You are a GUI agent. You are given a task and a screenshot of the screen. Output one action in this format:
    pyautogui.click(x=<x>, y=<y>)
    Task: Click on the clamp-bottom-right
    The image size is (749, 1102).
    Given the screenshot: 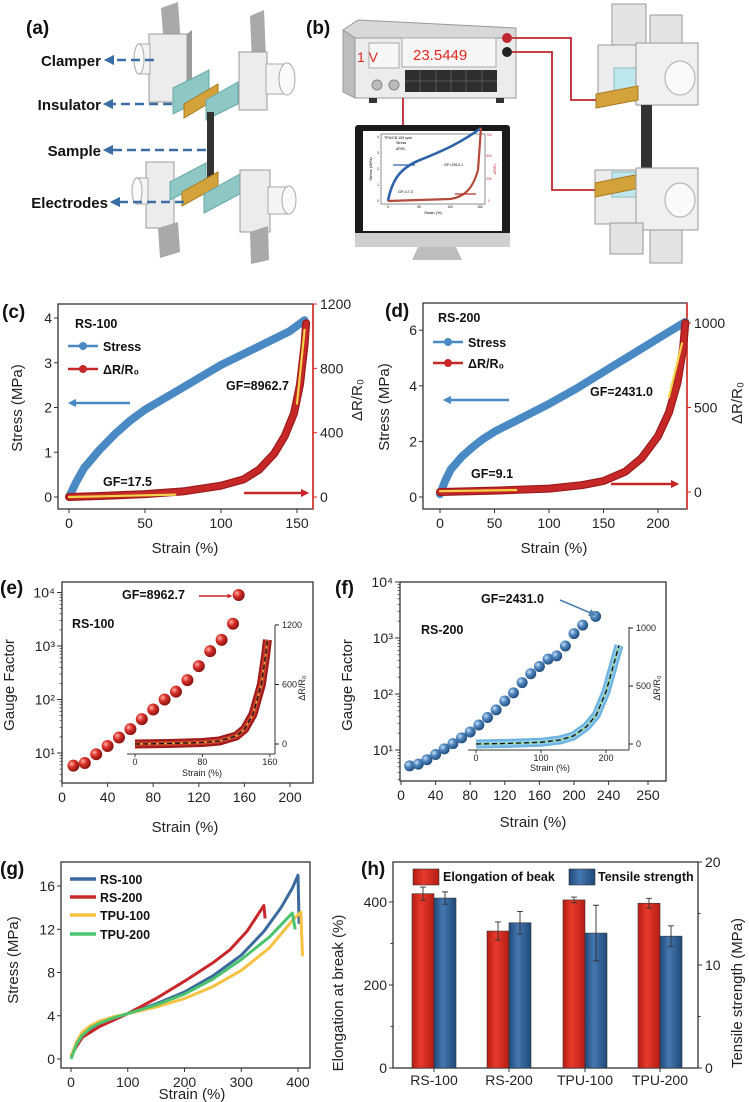 What is the action you would take?
    pyautogui.click(x=268, y=216)
    